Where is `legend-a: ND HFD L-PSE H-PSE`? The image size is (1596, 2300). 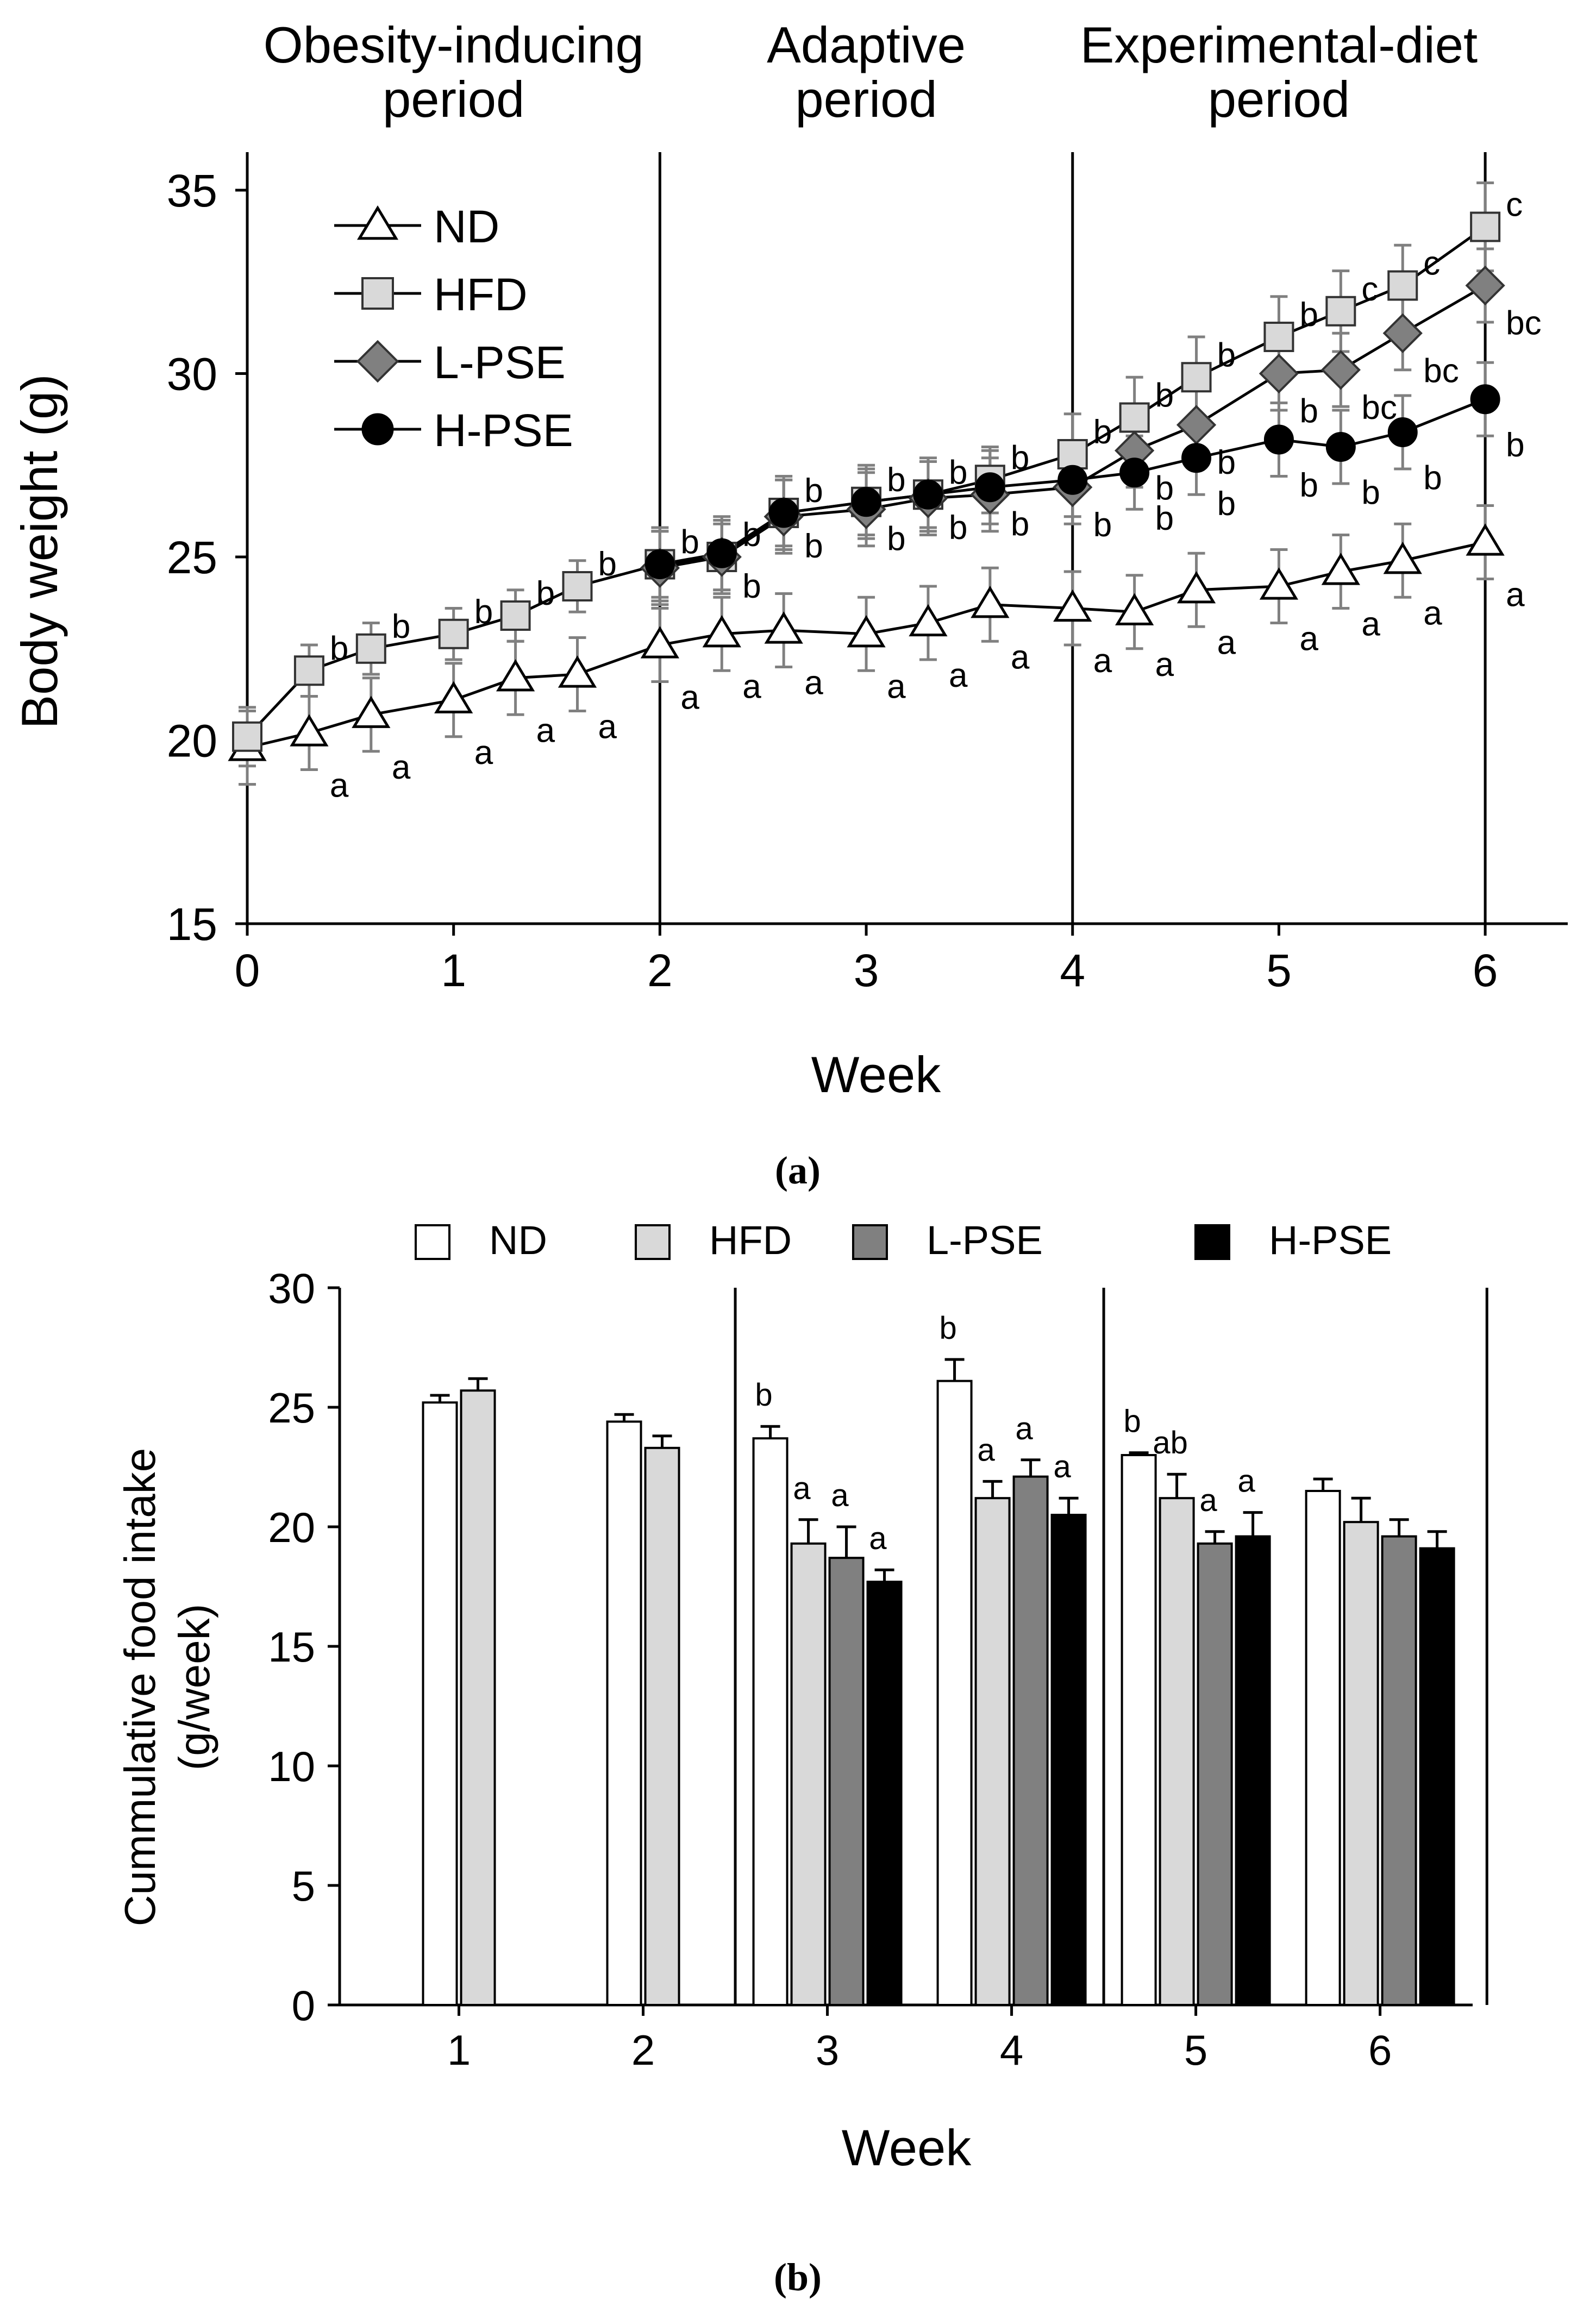
legend-a: ND HFD L-PSE H-PSE is located at coordinates (453, 328).